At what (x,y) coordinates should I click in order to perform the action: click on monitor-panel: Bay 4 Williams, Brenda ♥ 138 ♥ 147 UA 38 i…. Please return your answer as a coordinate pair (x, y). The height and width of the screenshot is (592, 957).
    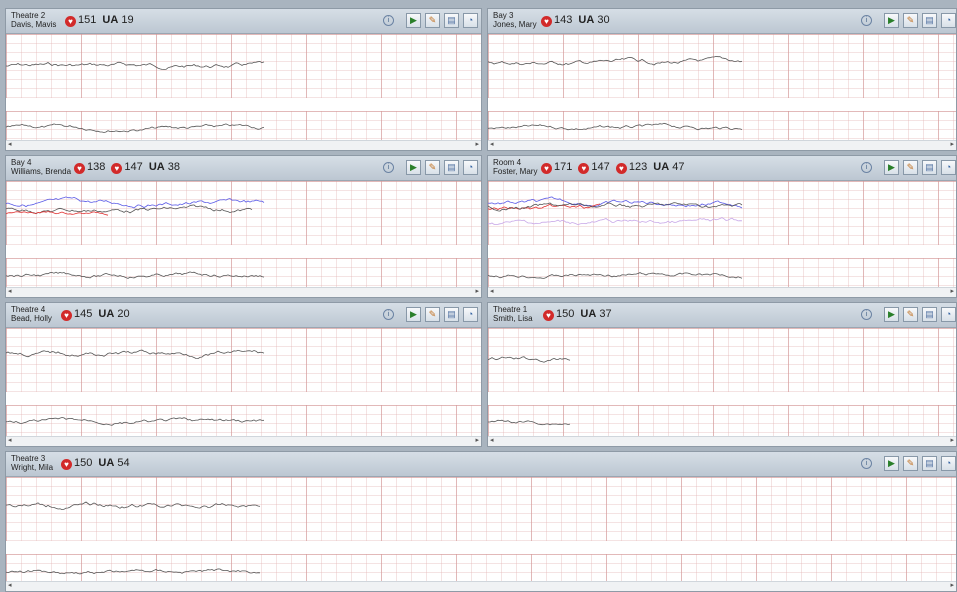
    Looking at the image, I should click on (243, 226).